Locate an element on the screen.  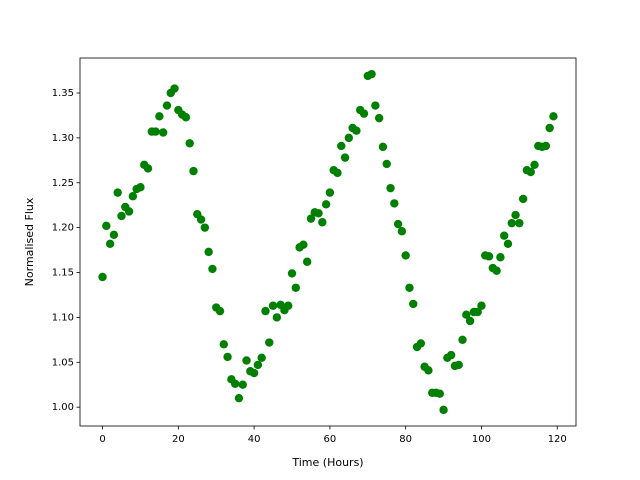
y-tick-label: 1.10 is located at coordinates (63, 317).